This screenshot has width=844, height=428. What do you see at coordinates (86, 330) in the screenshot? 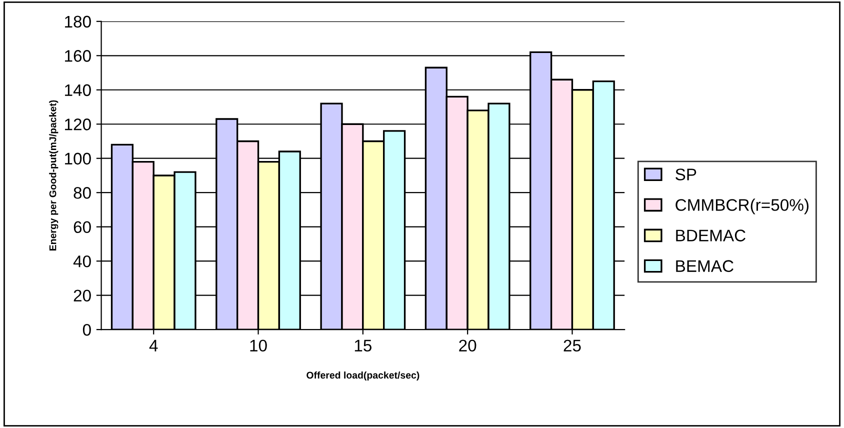
I see `y-tick-label: 0` at bounding box center [86, 330].